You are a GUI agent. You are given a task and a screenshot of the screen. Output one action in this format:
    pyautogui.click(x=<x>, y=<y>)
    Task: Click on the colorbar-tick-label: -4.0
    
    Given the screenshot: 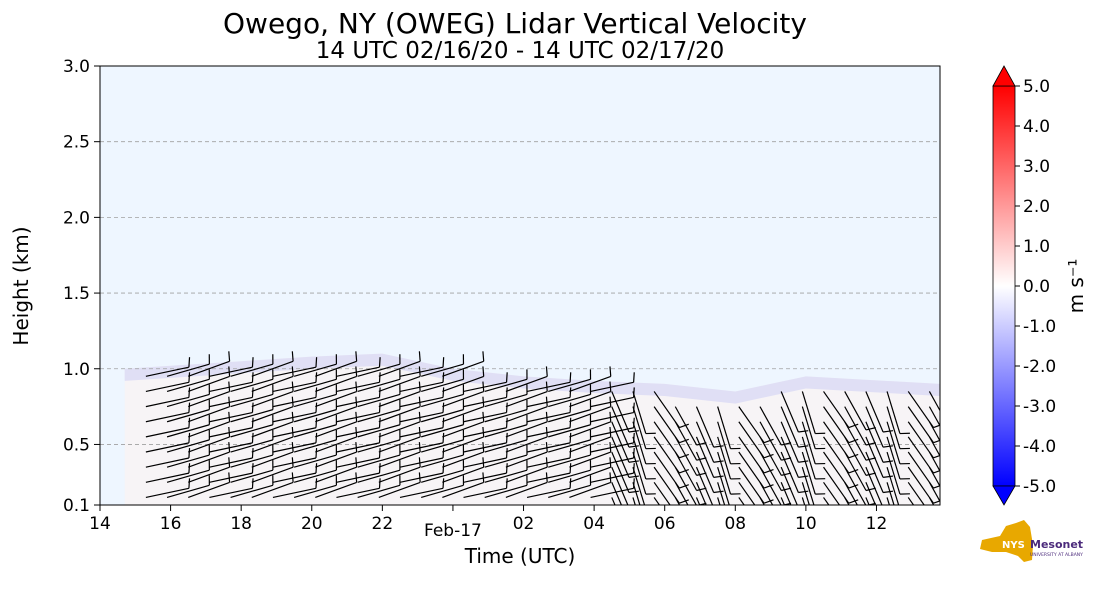 What is the action you would take?
    pyautogui.click(x=1039, y=447)
    